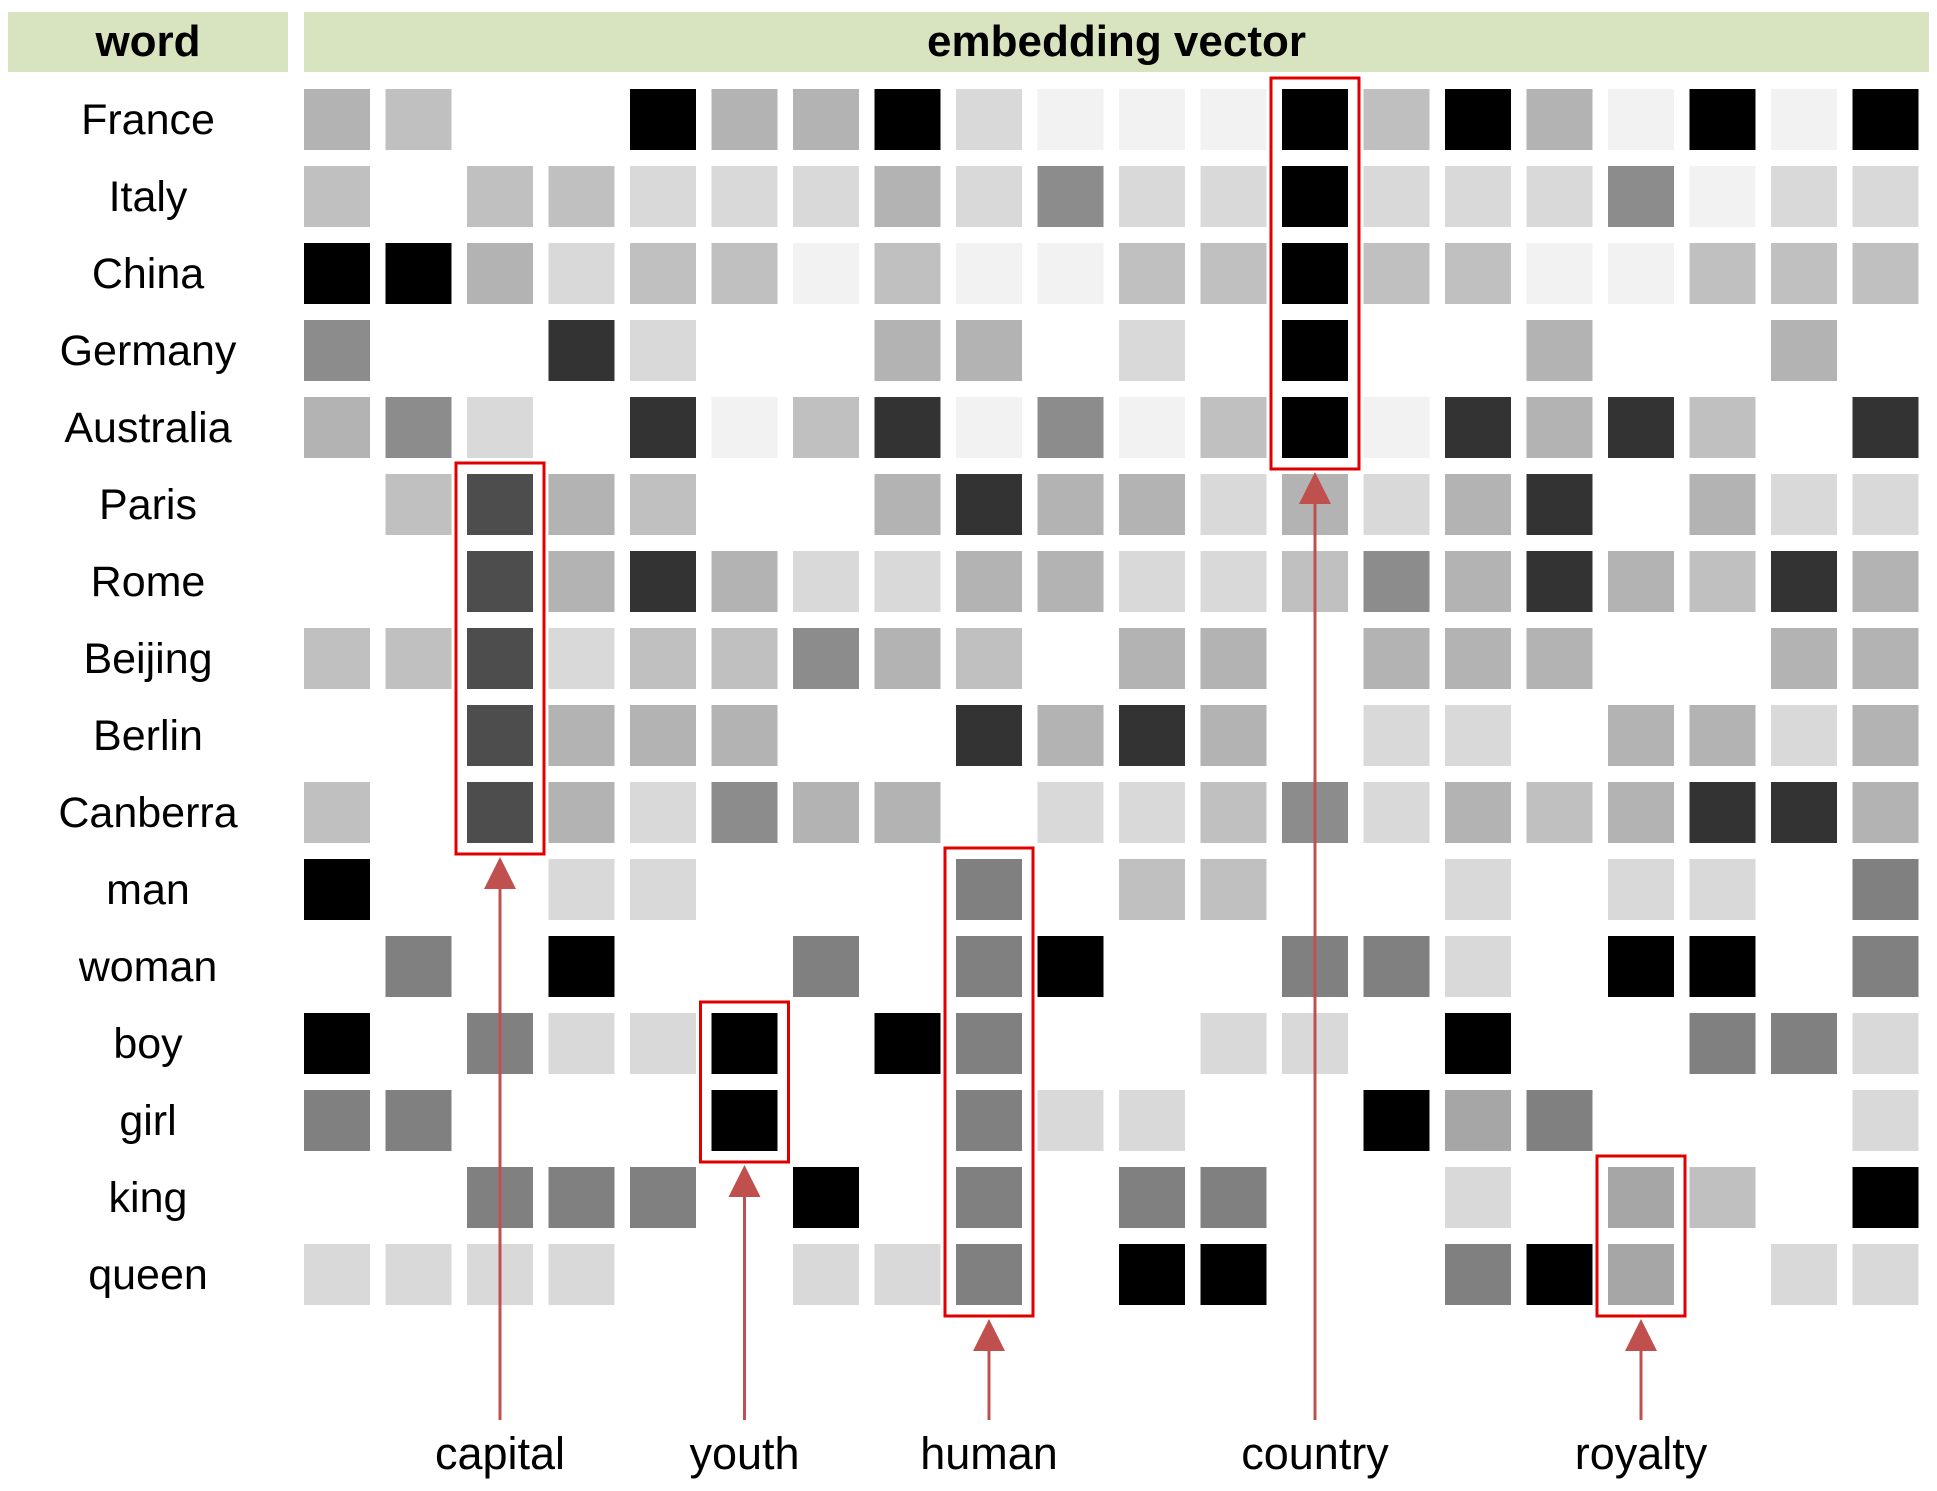 This screenshot has width=1937, height=1491. What do you see at coordinates (989, 1335) in the screenshot?
I see `arrowhead-human` at bounding box center [989, 1335].